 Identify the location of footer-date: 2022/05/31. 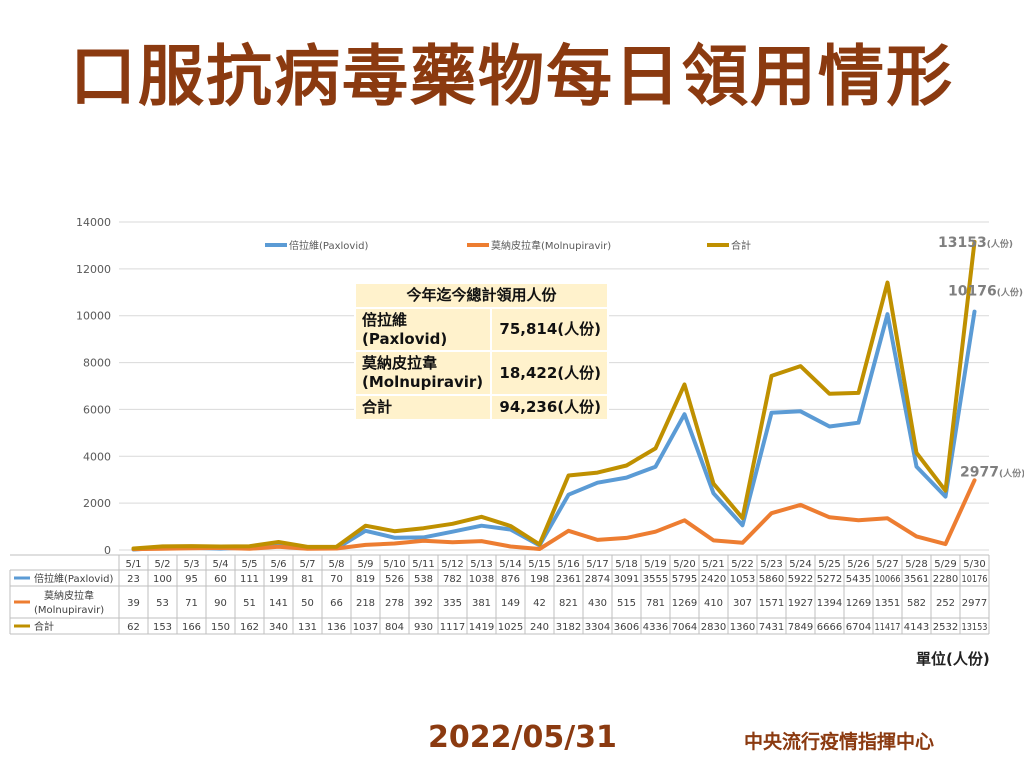
(522, 737).